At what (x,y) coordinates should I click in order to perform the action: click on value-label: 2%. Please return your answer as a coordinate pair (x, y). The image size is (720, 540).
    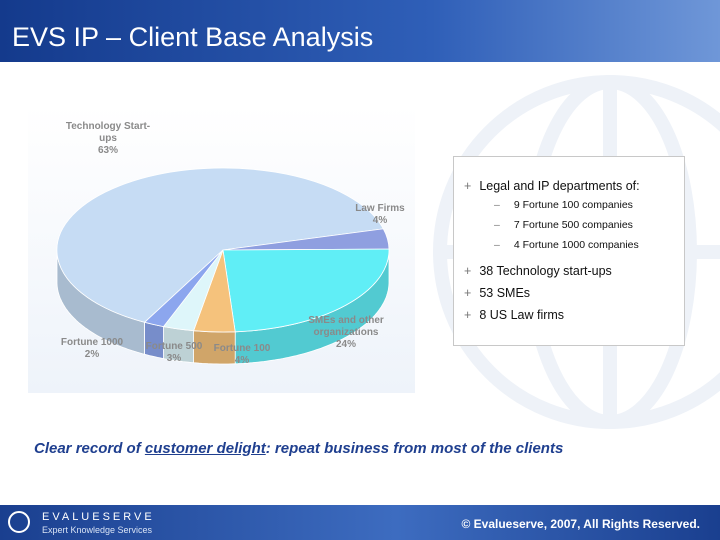
    Looking at the image, I should click on (92, 354).